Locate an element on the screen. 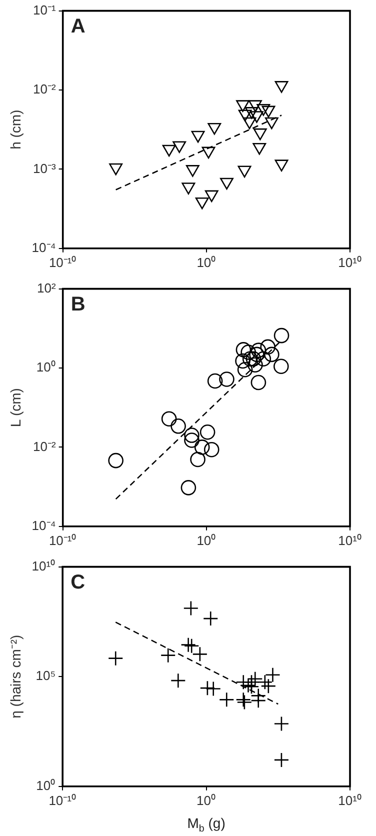 The image size is (376, 836). y-axis-title: η (hairs cm⁻²) is located at coordinates (15, 676).